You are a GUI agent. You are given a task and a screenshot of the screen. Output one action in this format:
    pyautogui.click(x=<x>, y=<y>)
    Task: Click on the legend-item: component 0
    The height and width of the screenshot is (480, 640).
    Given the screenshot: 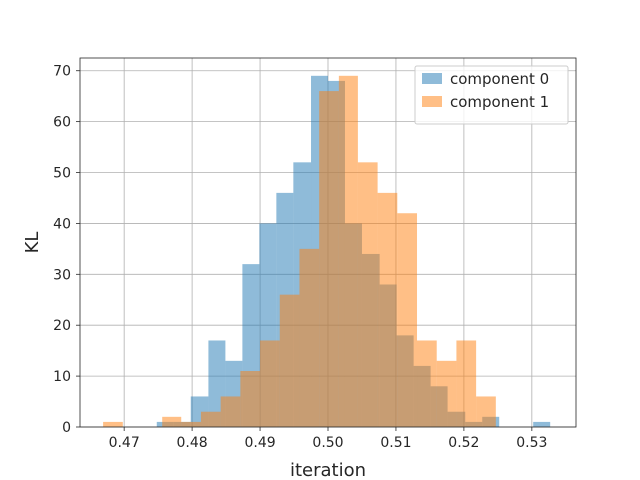 What is the action you would take?
    pyautogui.click(x=485, y=79)
    